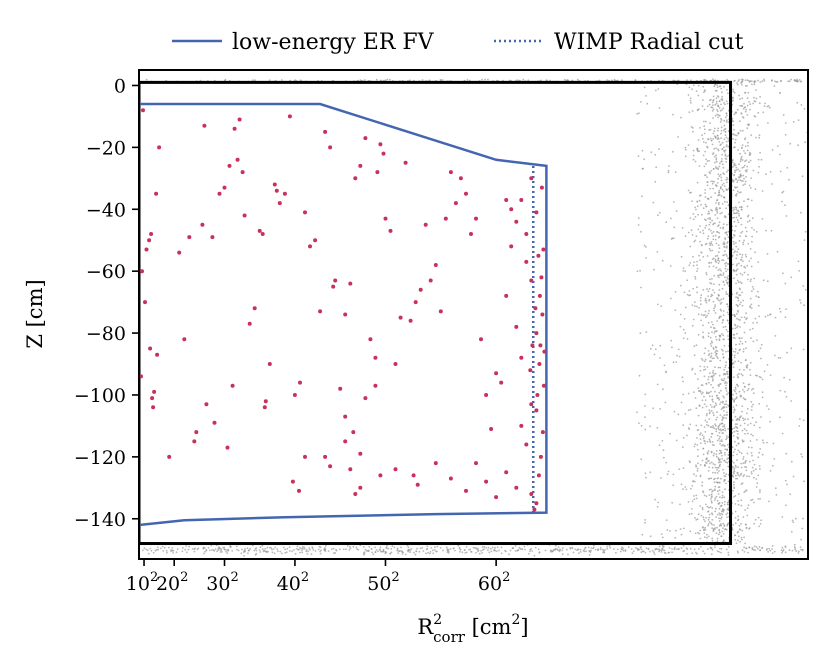  I want to click on y-tick-label: −100, so click(100, 396).